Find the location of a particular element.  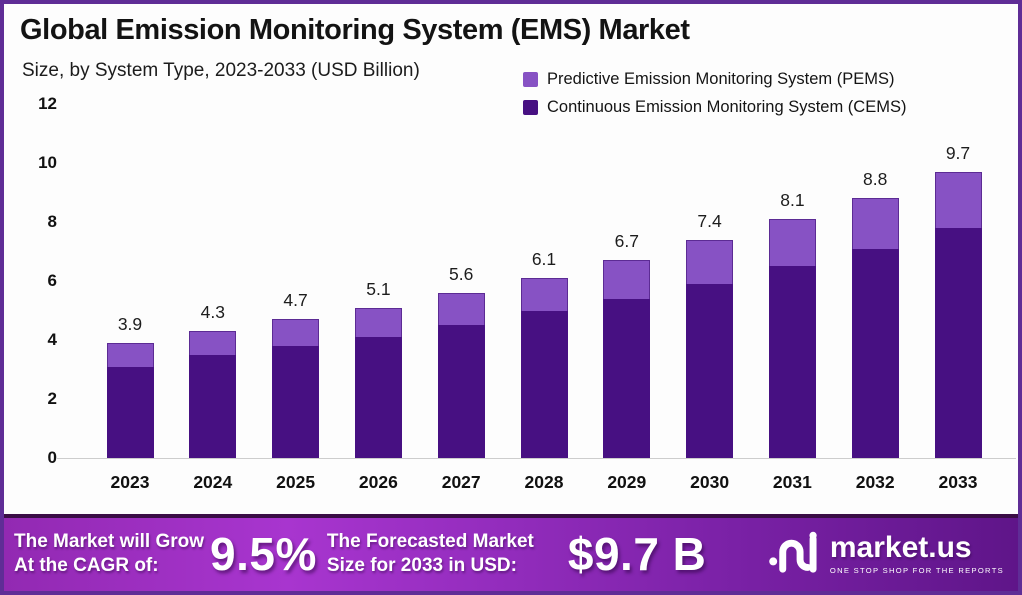

x-axis-year-label: 2024 is located at coordinates (213, 482).